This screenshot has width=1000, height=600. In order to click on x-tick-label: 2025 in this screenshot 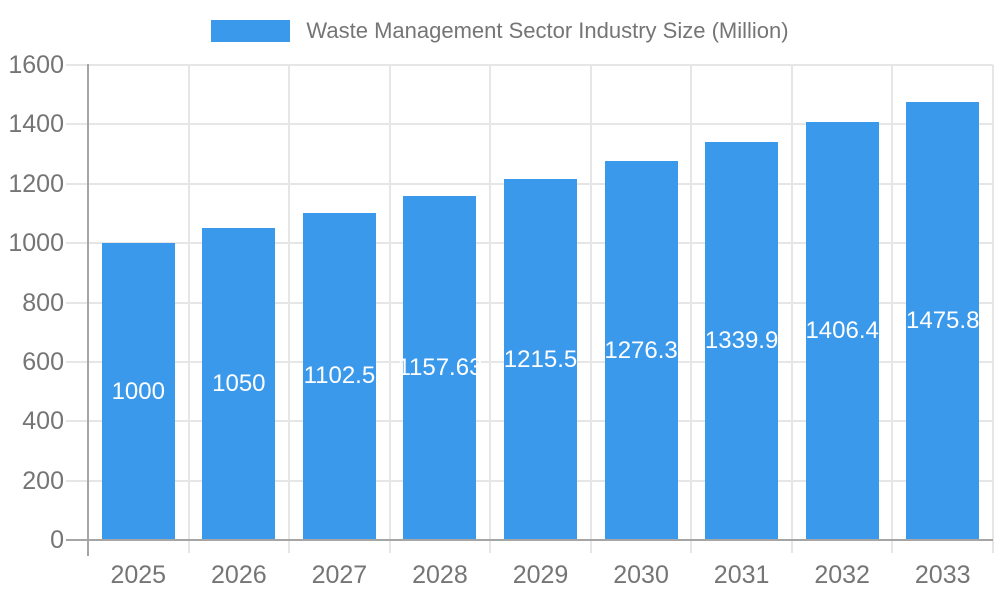, I will do `click(138, 575)`.